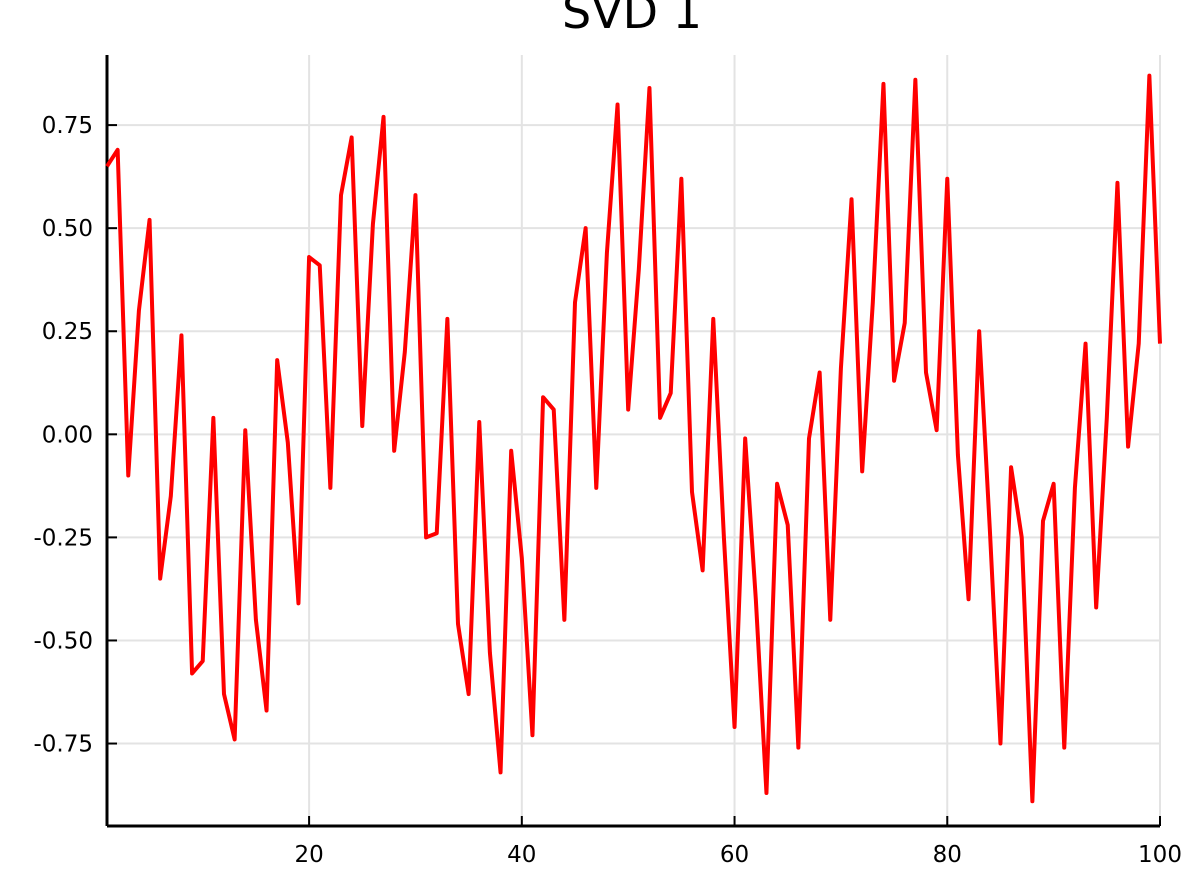 The image size is (1196, 876). What do you see at coordinates (63, 641) in the screenshot?
I see `y-tick-label: -0.50` at bounding box center [63, 641].